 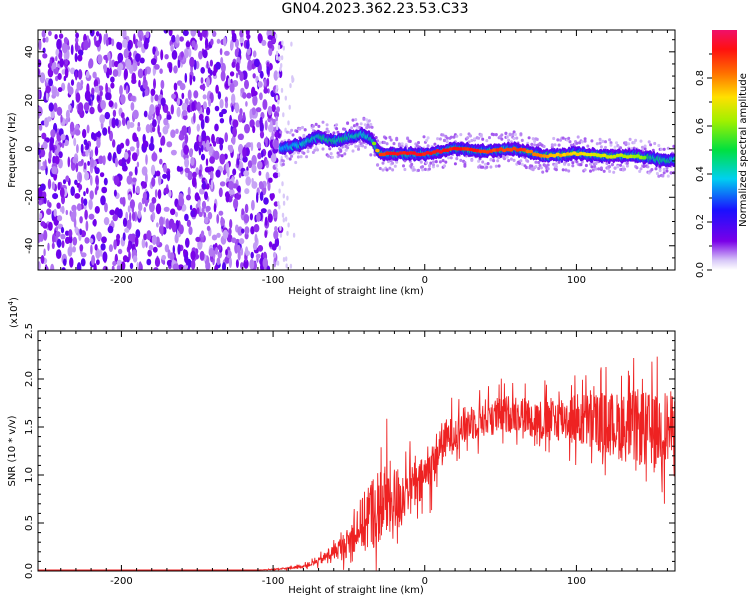 I want to click on colorbar-ticks: 0.0 0.2 0.4 0.6 0.8, so click(x=703, y=165).